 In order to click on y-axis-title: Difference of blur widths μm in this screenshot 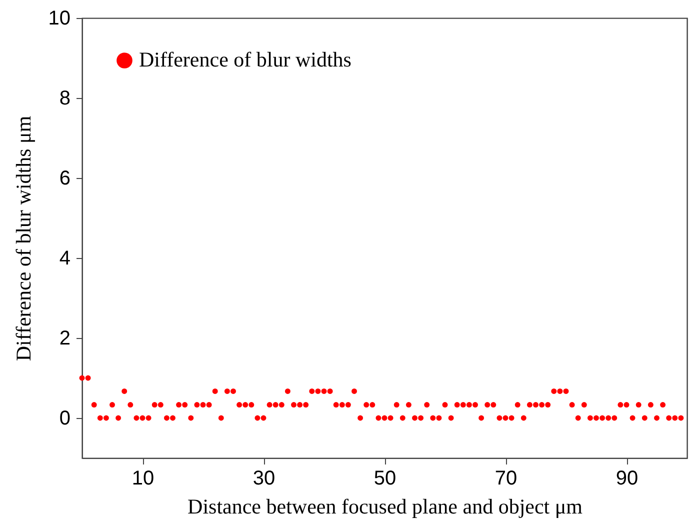, I will do `click(23, 239)`.